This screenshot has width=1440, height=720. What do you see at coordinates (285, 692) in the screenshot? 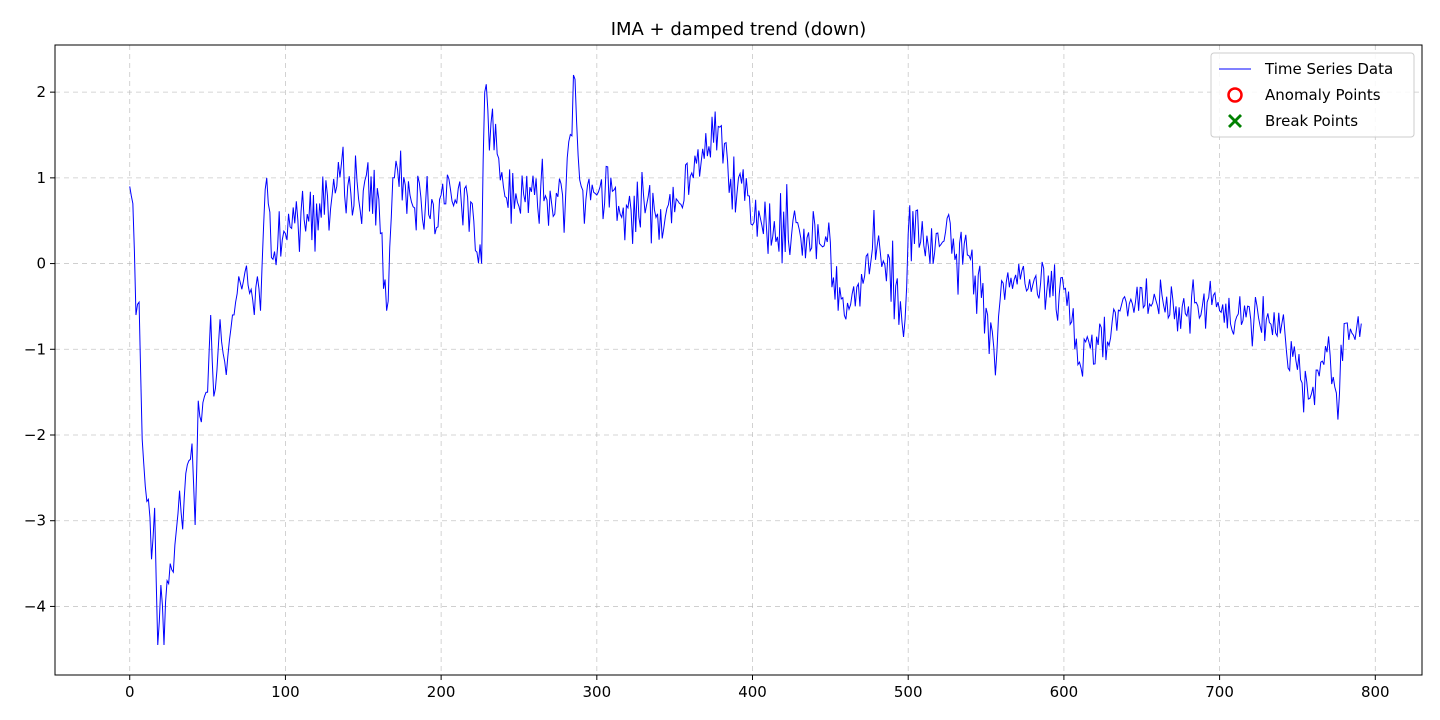
I see `x-tick-label: 100` at bounding box center [285, 692].